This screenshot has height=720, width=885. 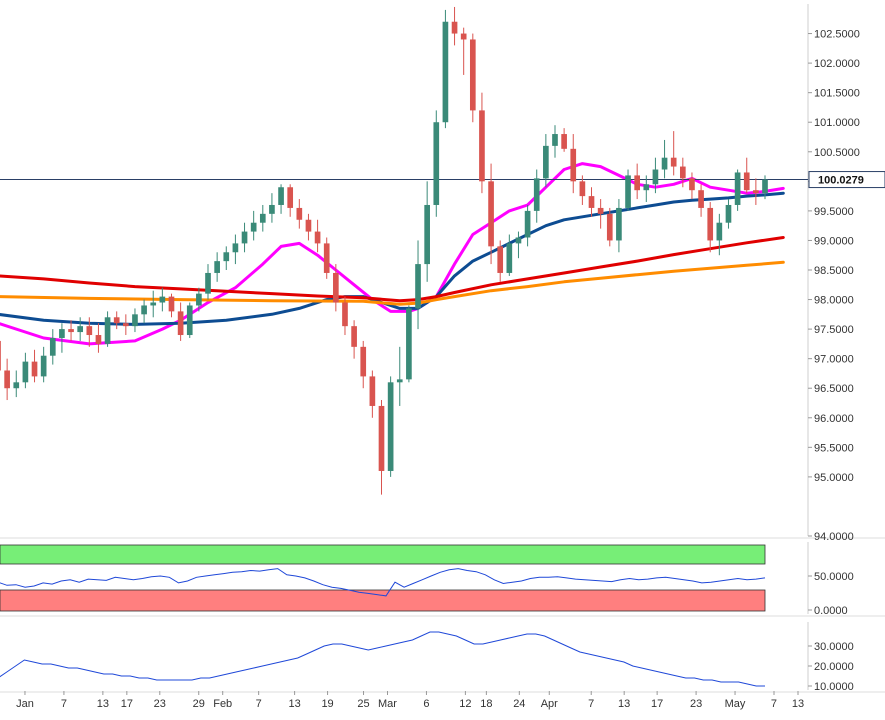 What do you see at coordinates (834, 330) in the screenshot?
I see `main-y-tick-label: 97.5000` at bounding box center [834, 330].